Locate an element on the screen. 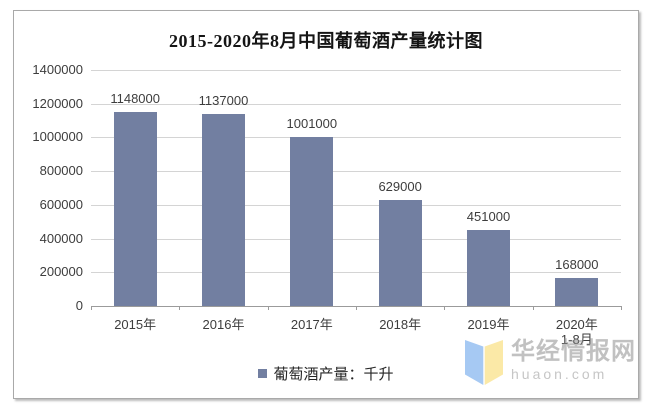 This screenshot has width=650, height=411. y-axis-tick-label: 1000000 is located at coordinates (57, 137).